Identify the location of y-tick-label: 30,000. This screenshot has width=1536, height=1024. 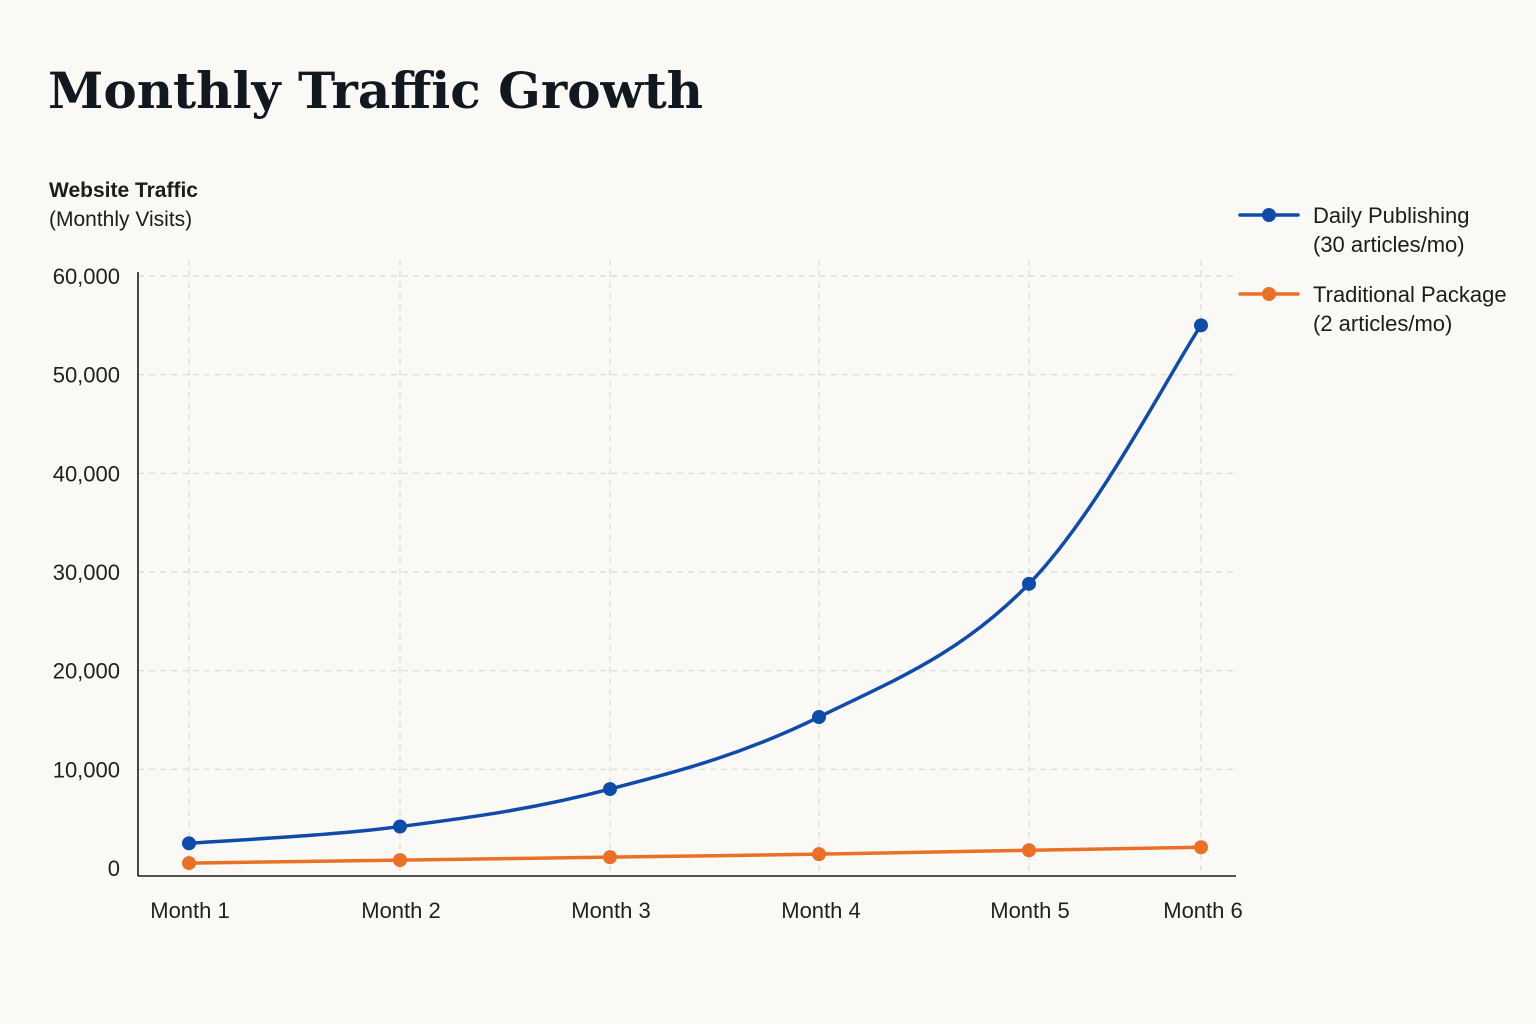
(86, 572).